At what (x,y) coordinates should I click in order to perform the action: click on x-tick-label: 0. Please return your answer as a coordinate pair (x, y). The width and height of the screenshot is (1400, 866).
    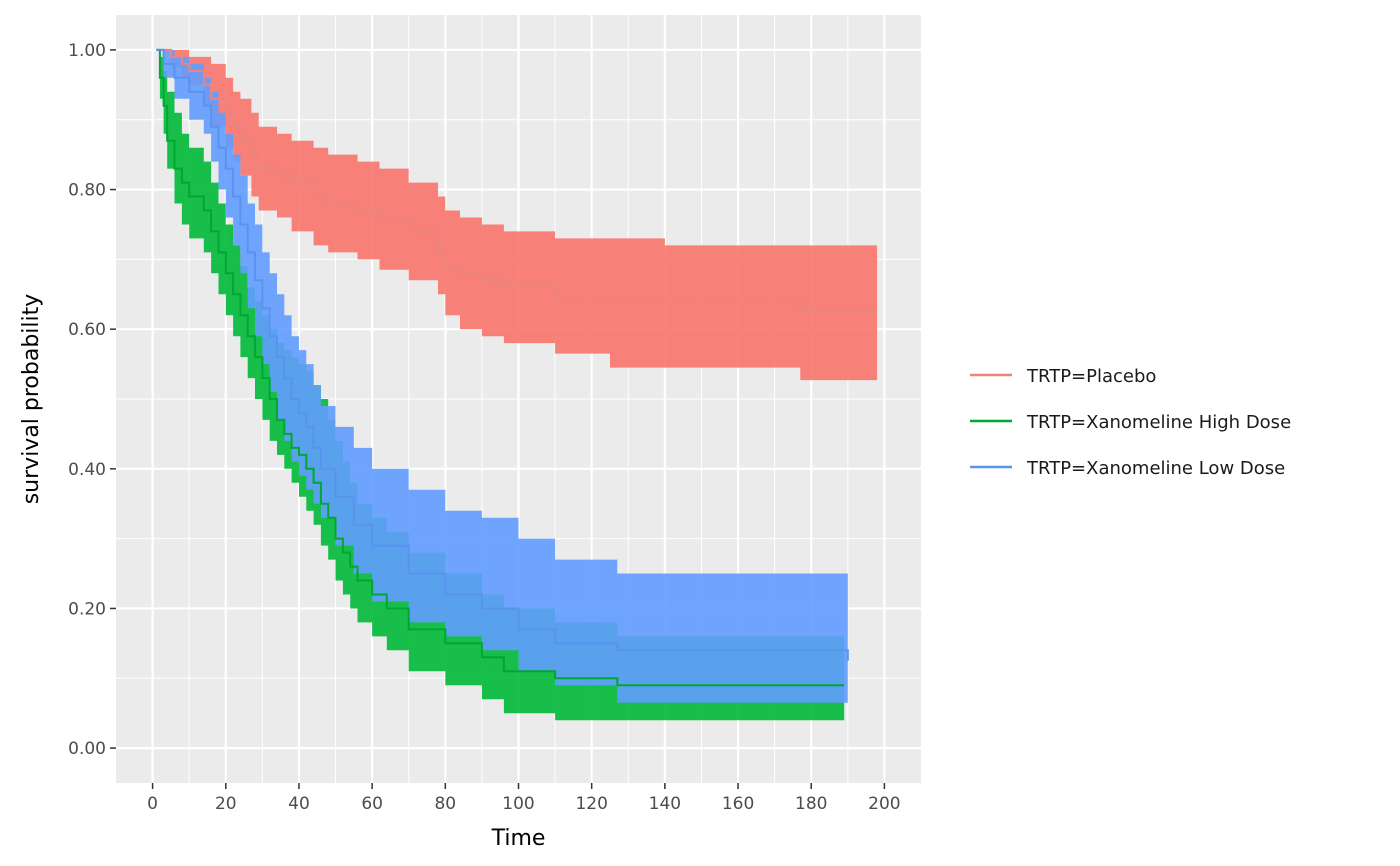
    Looking at the image, I should click on (152, 804).